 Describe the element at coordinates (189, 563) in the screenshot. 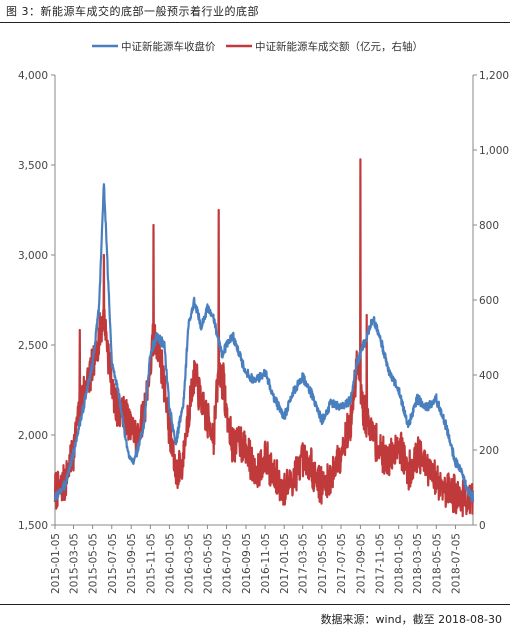

I see `x-tick-label: 2016-03-05` at that location.